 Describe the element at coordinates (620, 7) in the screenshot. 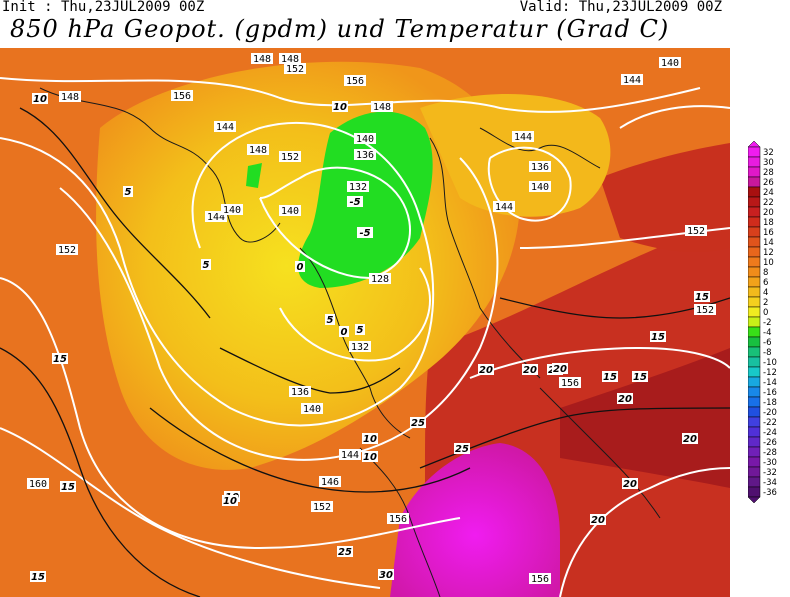

I see `valid-time-label: Valid: Thu,23JUL2009 00Z` at that location.